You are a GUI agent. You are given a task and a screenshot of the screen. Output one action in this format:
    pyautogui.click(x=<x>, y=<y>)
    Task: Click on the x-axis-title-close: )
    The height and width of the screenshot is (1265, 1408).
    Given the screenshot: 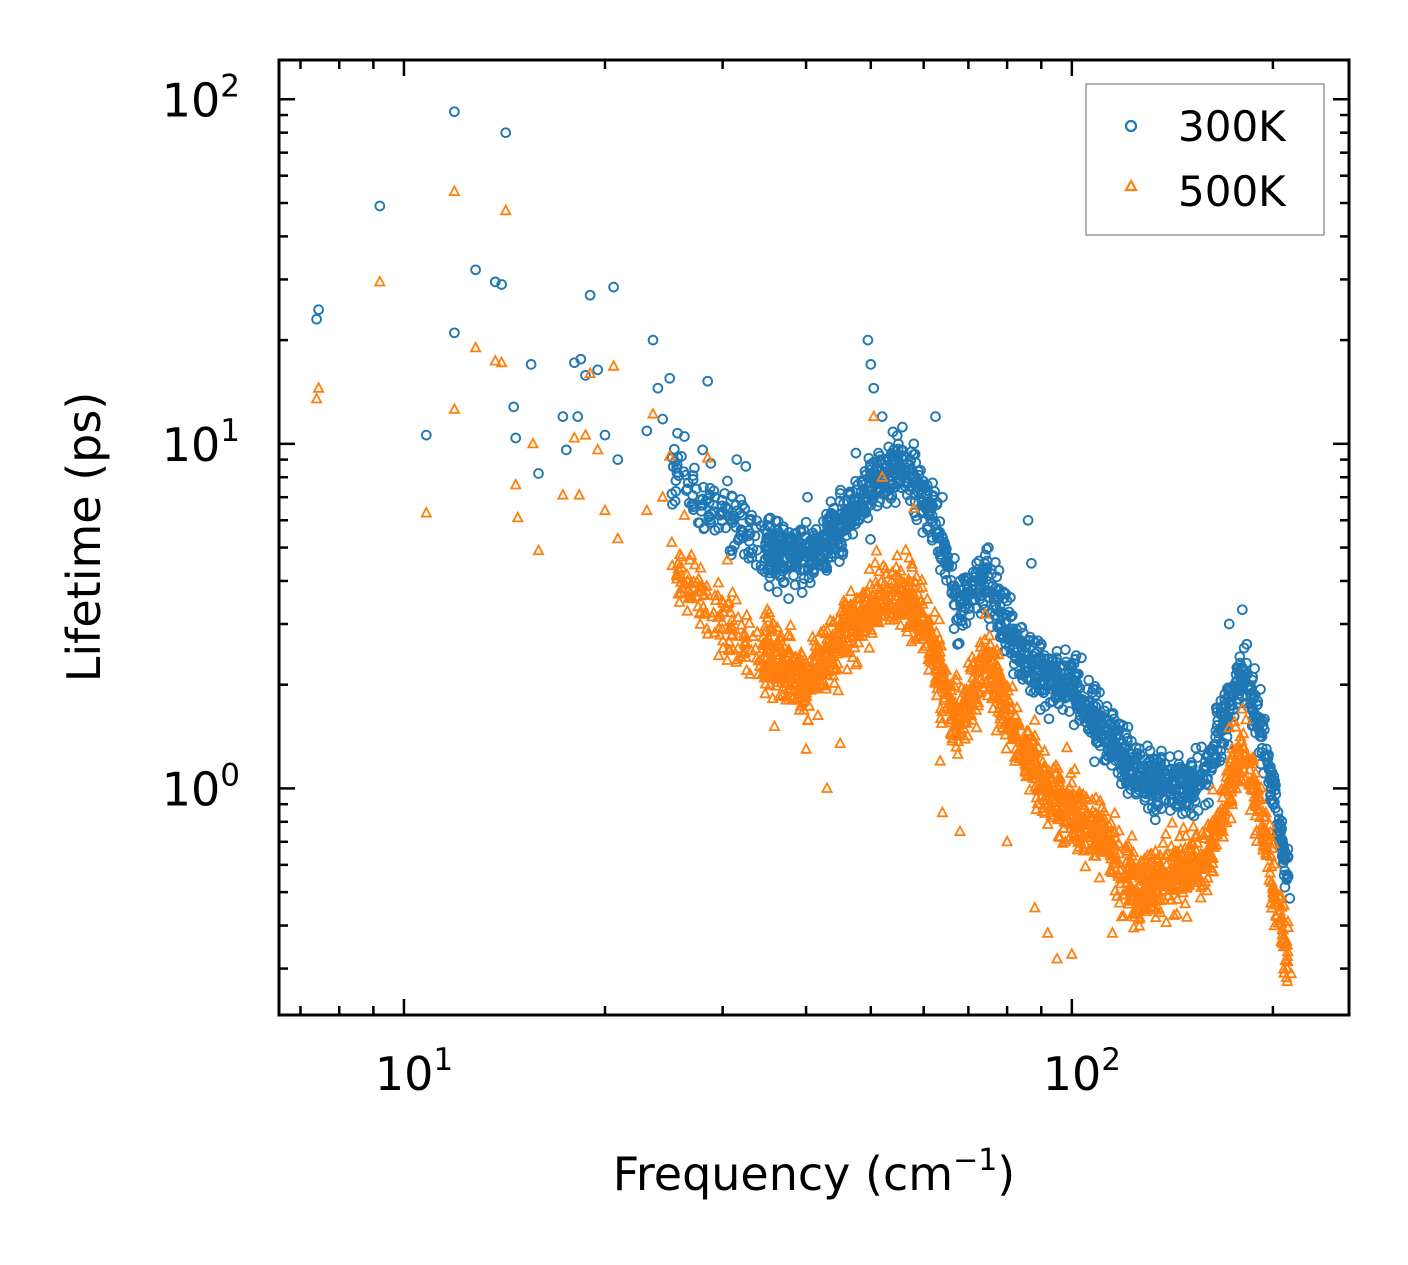 What is the action you would take?
    pyautogui.click(x=1006, y=1174)
    